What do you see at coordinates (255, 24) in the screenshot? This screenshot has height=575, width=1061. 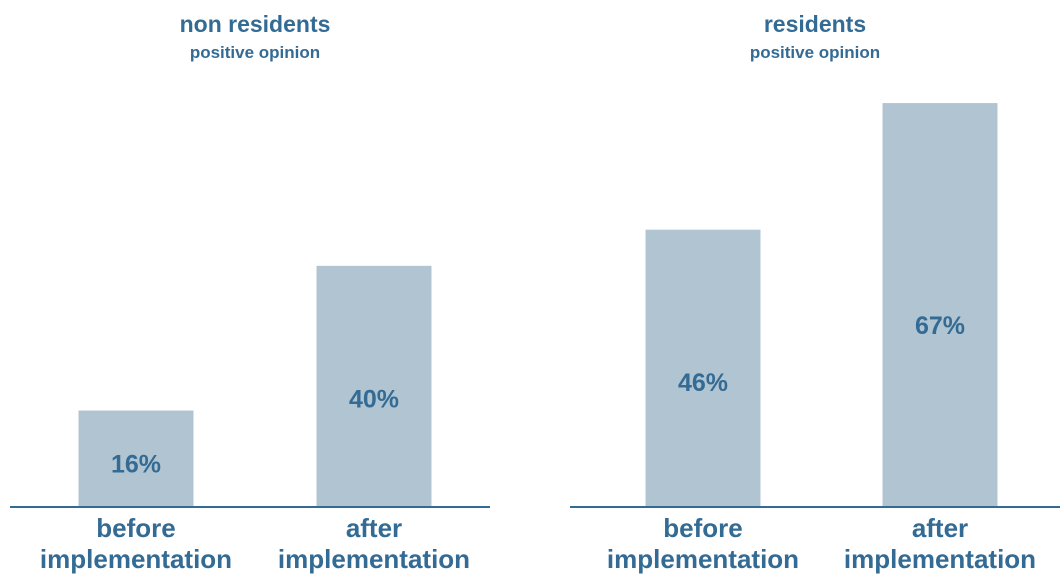 I see `chart-title: non residents` at bounding box center [255, 24].